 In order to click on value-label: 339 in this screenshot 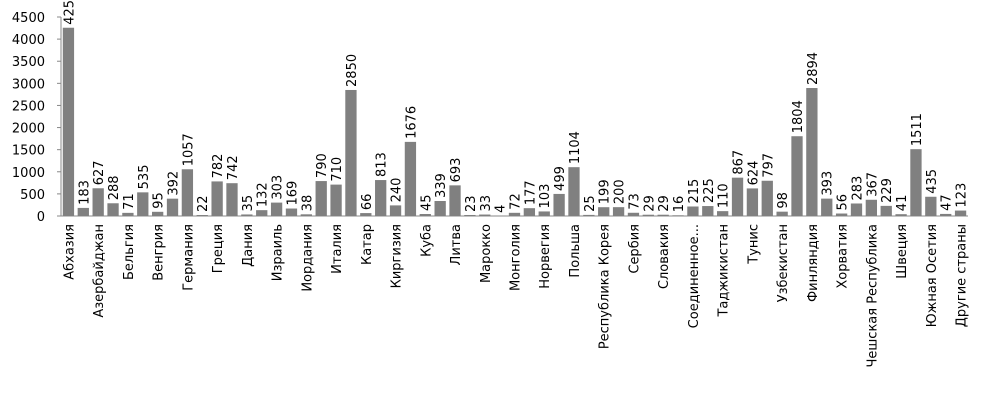, I will do `click(441, 185)`.